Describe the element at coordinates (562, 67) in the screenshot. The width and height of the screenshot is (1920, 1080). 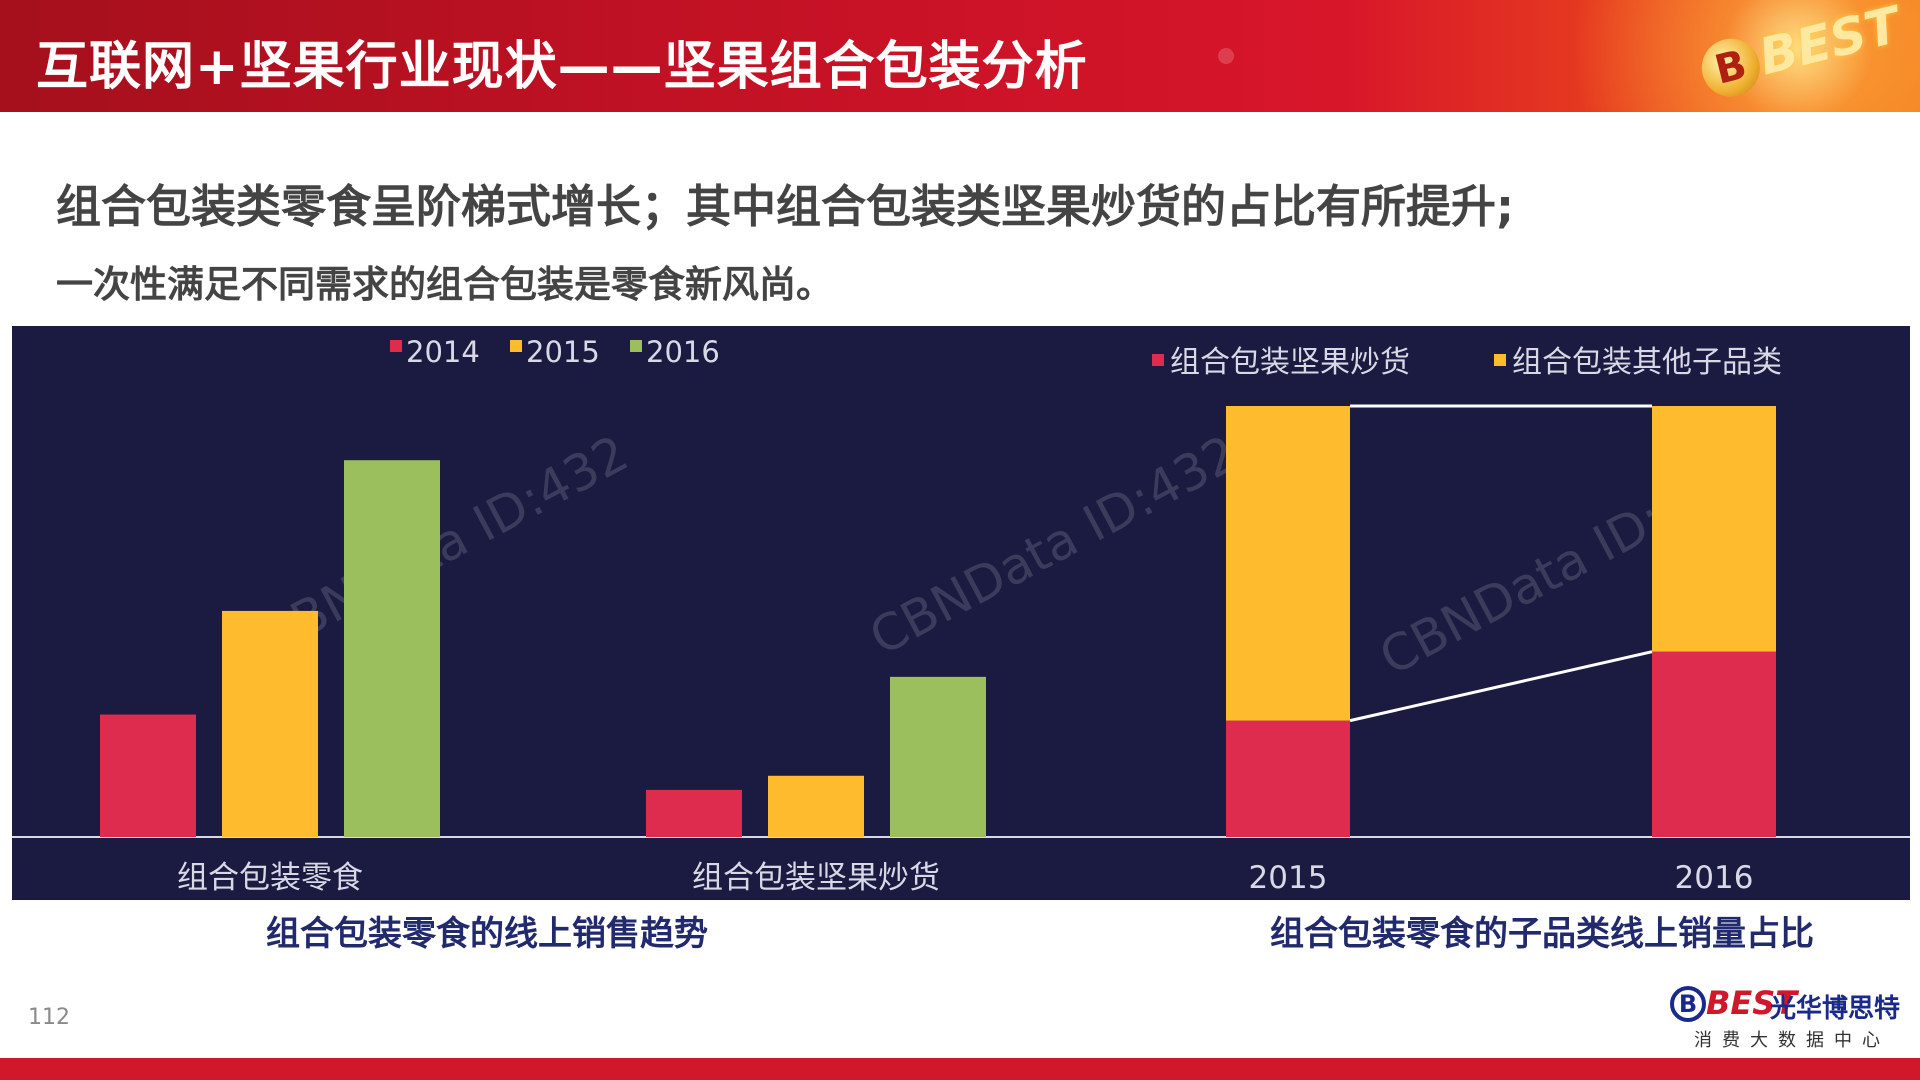
I see `page-title: 互联网+坚果行业现状——坚果组合包装分析` at that location.